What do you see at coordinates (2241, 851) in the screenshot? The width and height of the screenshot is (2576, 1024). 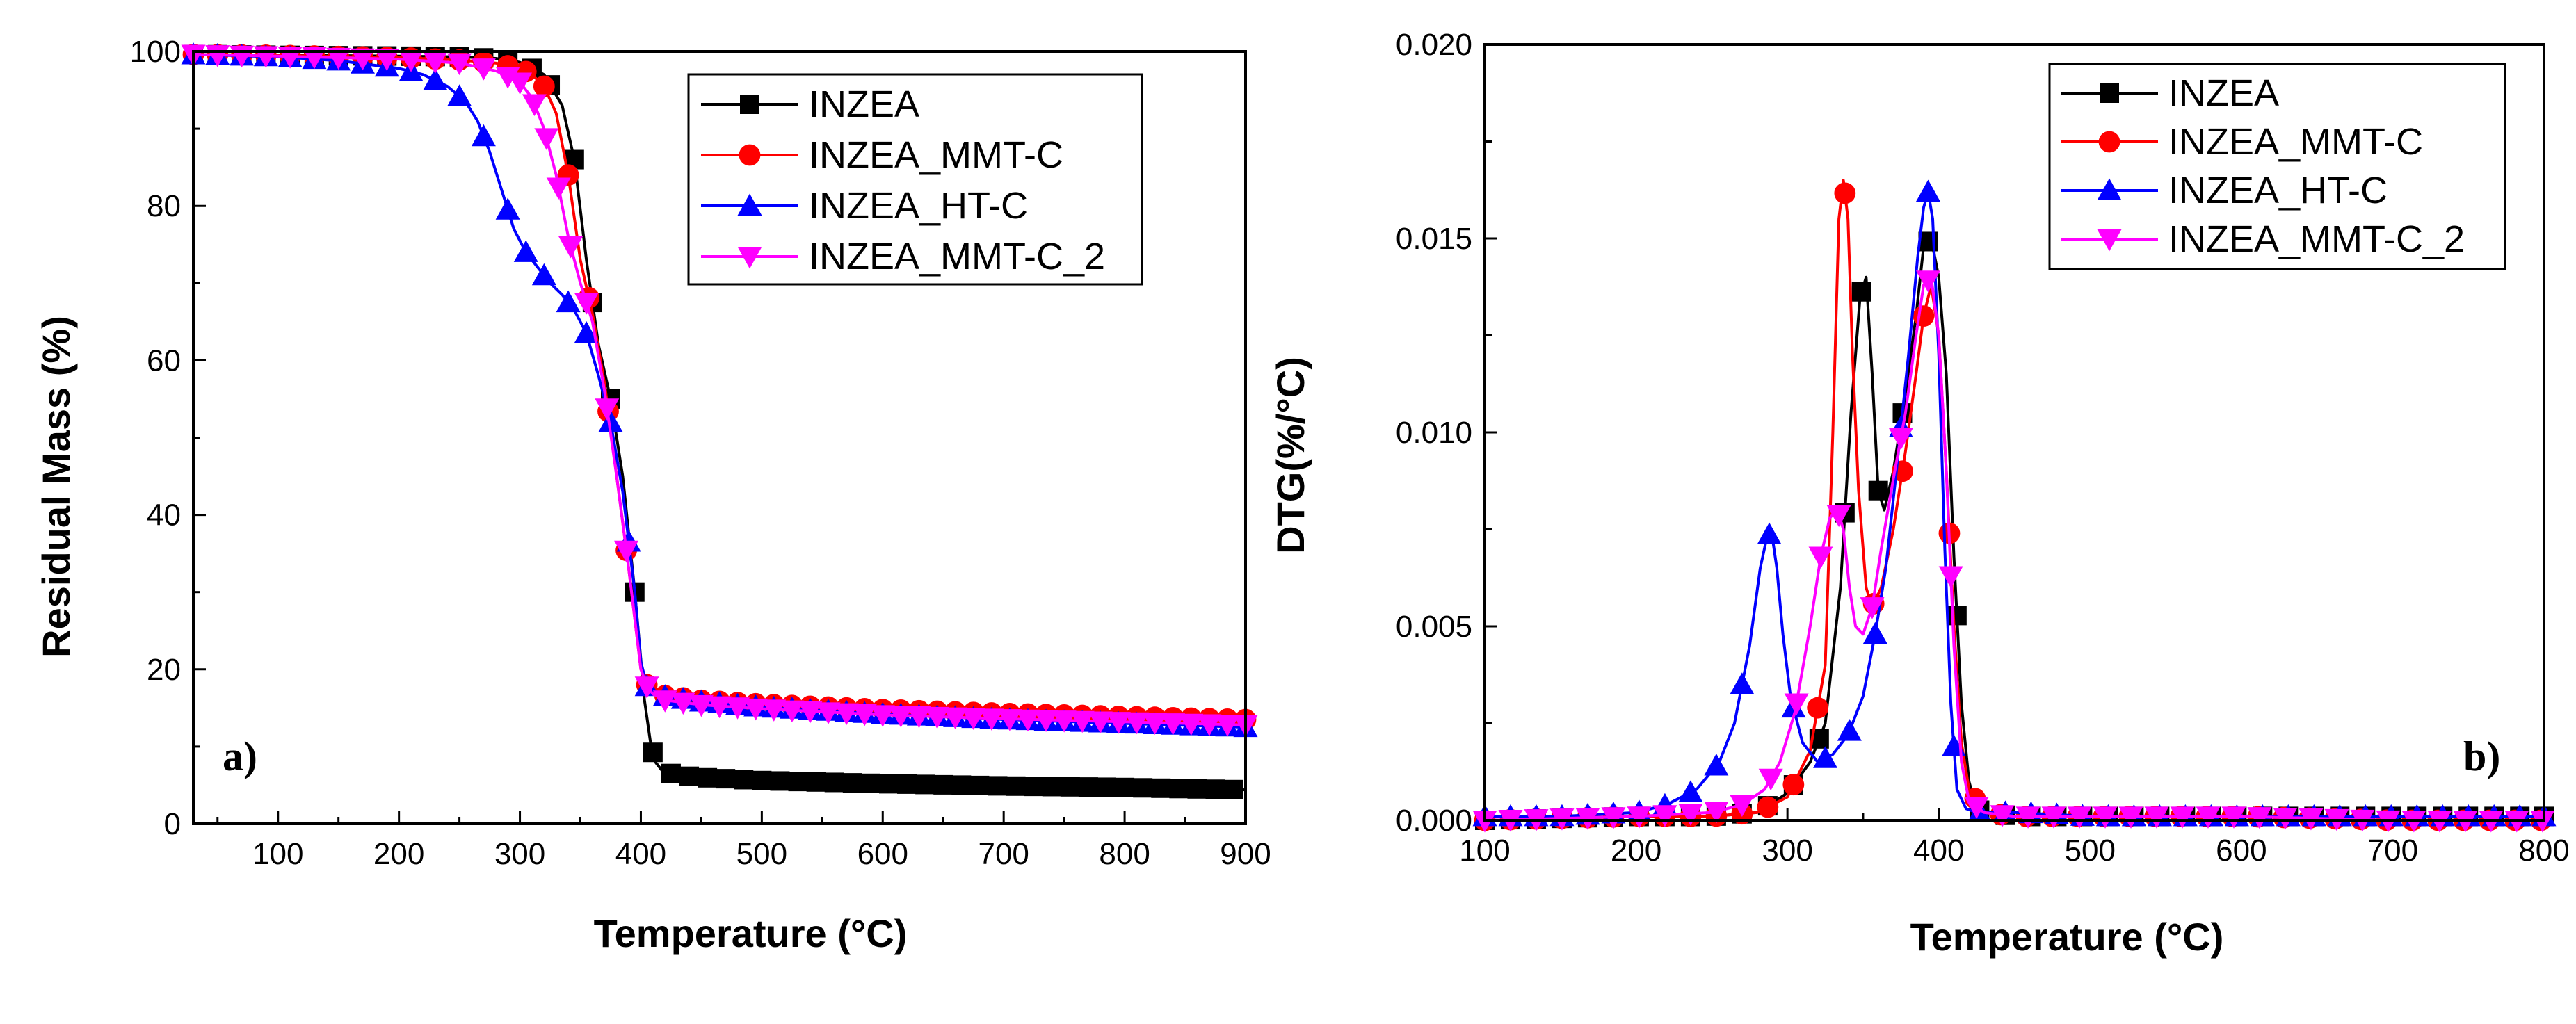 I see `x-tick-label-b: 600` at bounding box center [2241, 851].